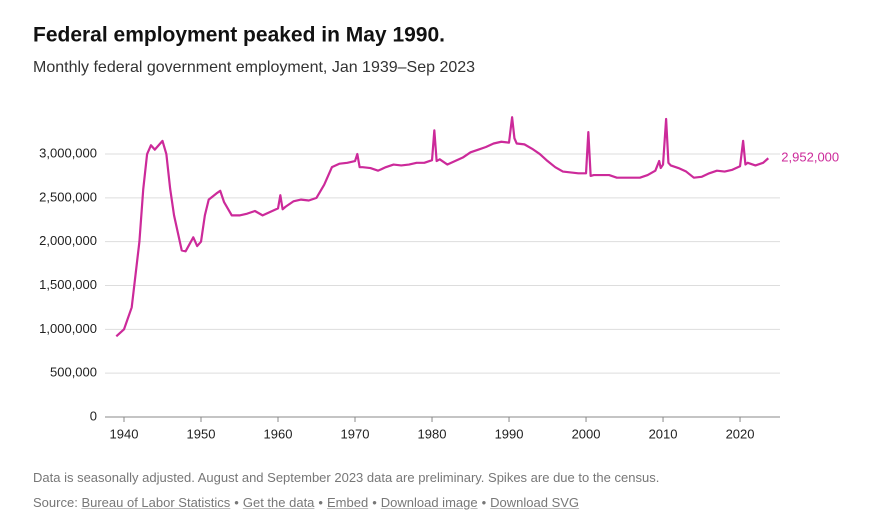 Image resolution: width=870 pixels, height=522 pixels. What do you see at coordinates (73, 372) in the screenshot?
I see `y-tick-label: 500,000` at bounding box center [73, 372].